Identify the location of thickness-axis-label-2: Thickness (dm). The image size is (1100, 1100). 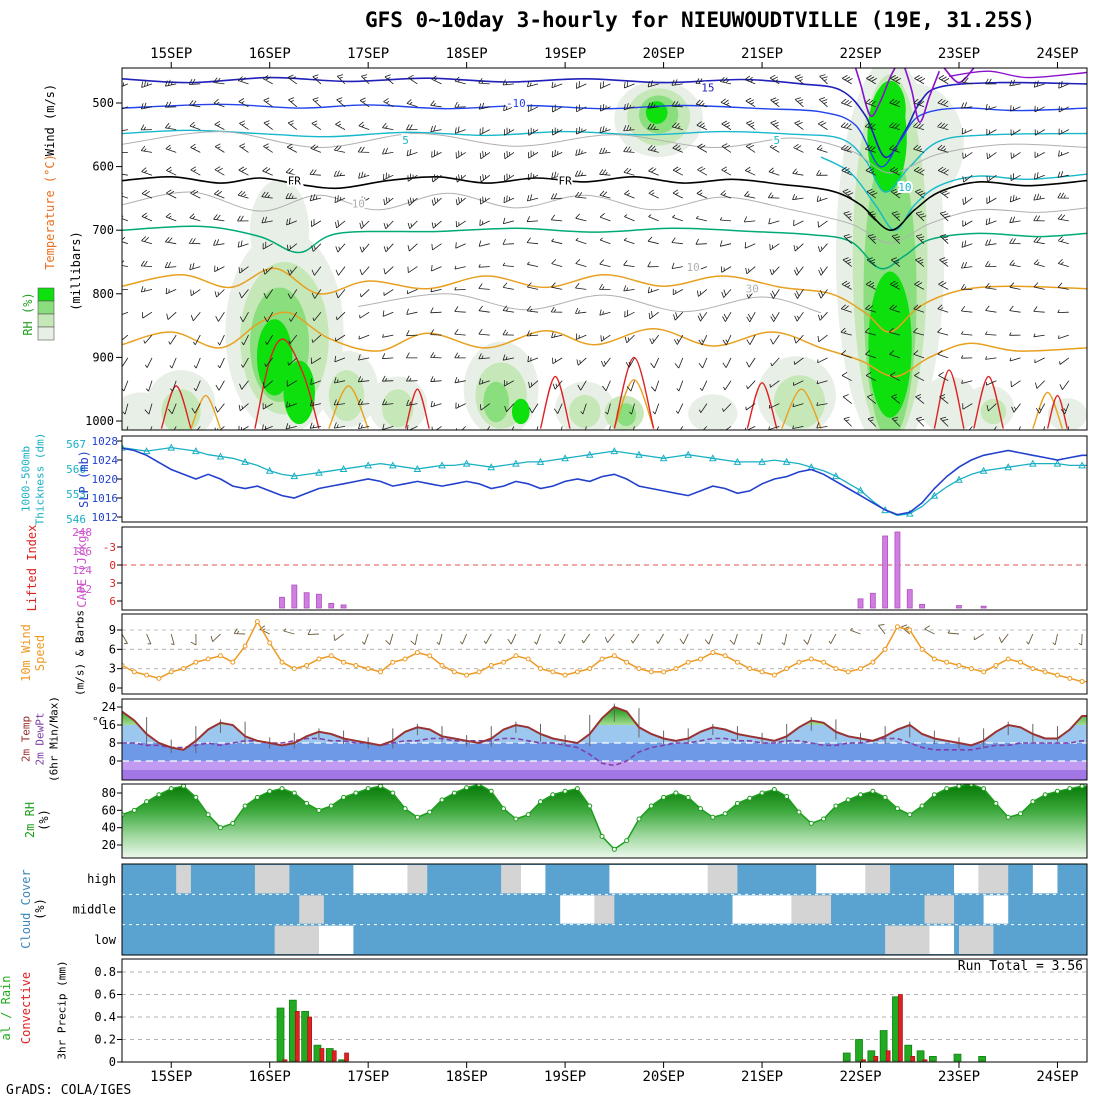
(40, 479).